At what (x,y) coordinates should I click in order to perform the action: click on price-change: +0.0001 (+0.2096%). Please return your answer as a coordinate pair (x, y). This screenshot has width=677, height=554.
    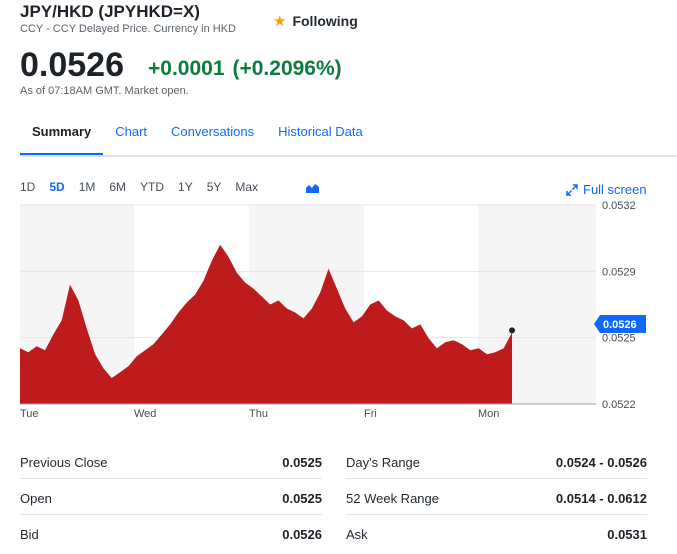
    Looking at the image, I should click on (249, 69).